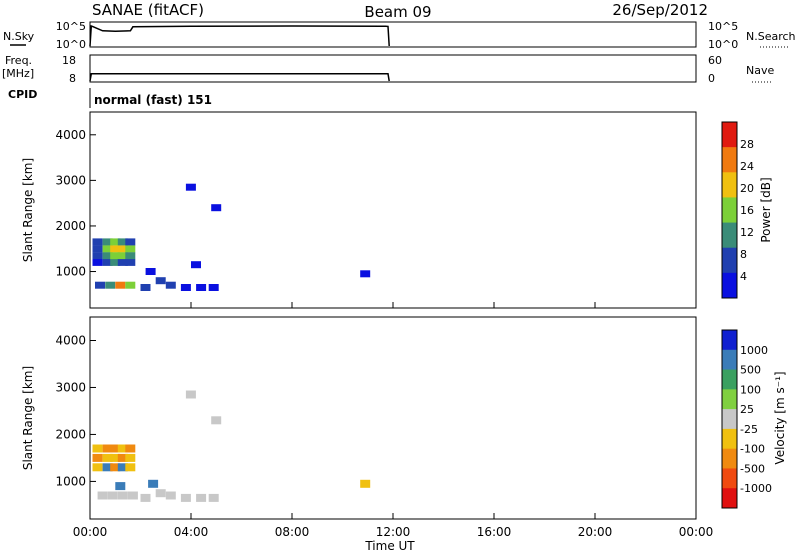 The image size is (800, 554). Describe the element at coordinates (397, 12) in the screenshot. I see `beam-label: Beam 09` at that location.